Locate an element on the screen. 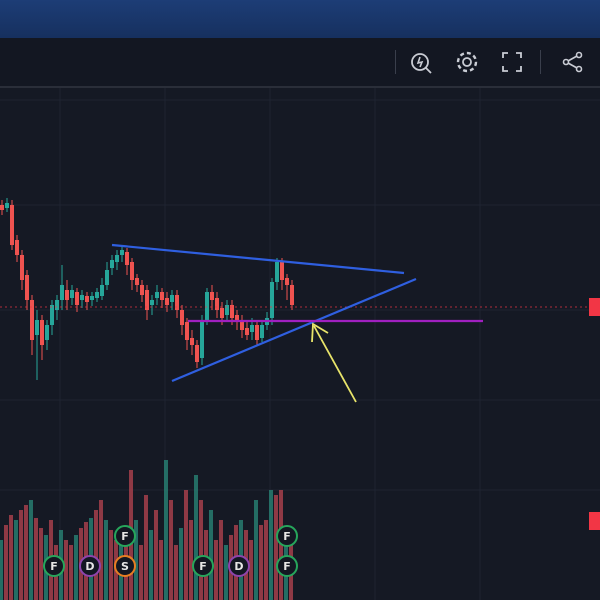 This screenshot has height=600, width=600. share-button is located at coordinates (573, 62).